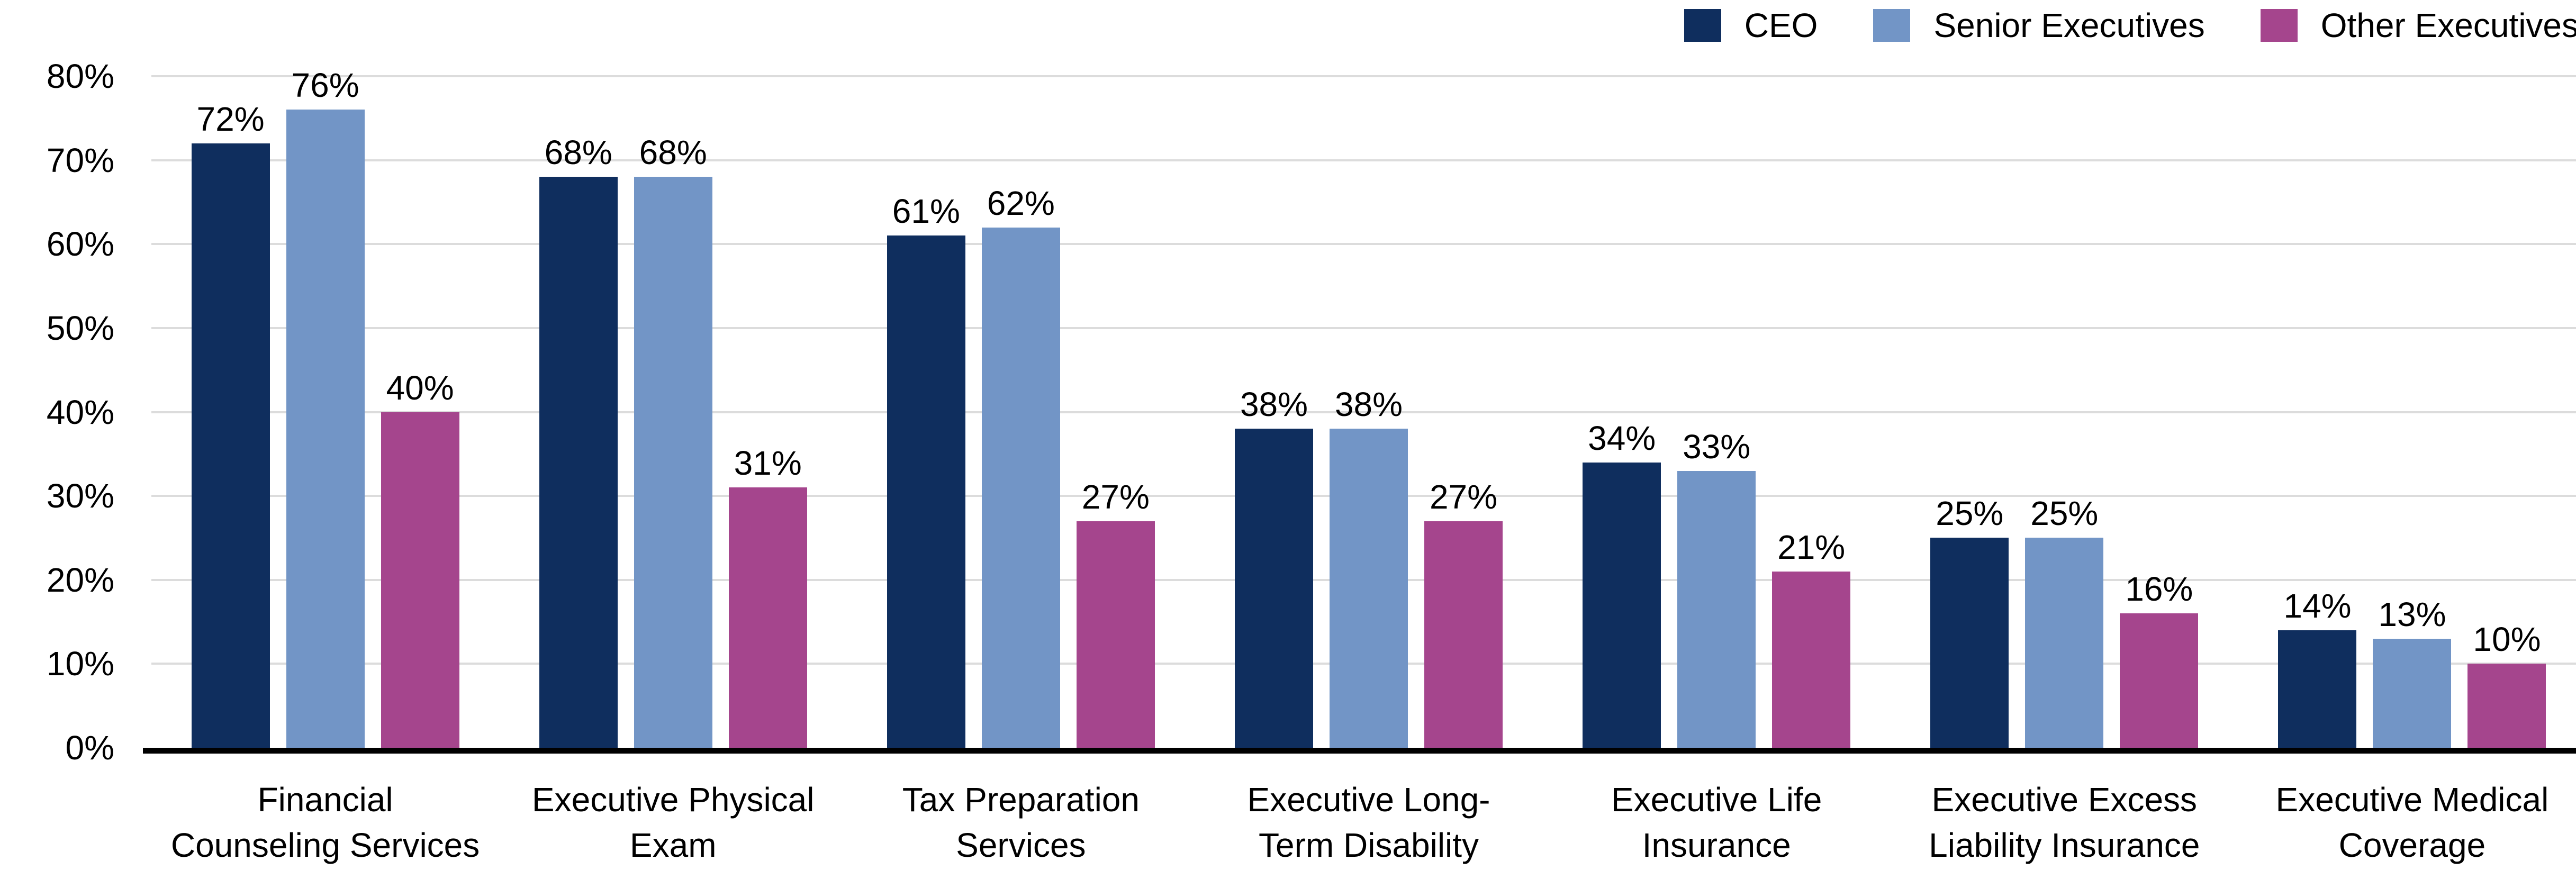 The image size is (2576, 879). I want to click on legend-swatch-other-executives, so click(2279, 25).